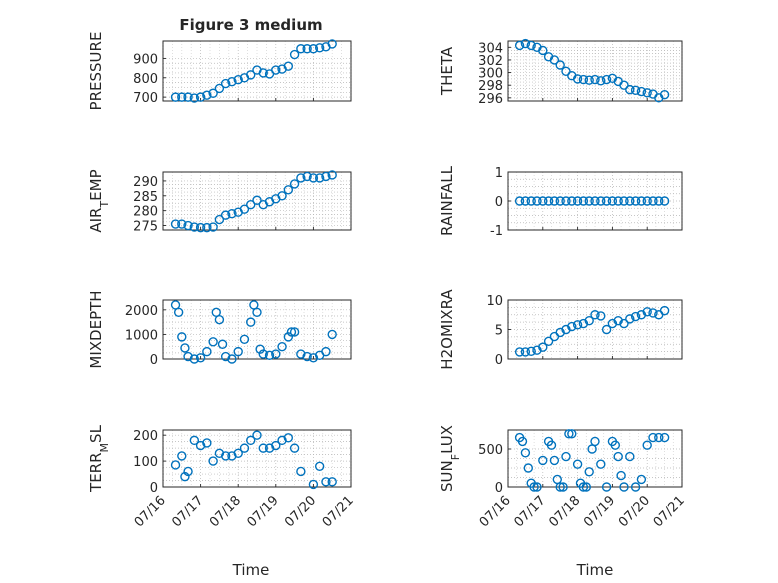 The width and height of the screenshot is (778, 583). Describe the element at coordinates (251, 570) in the screenshot. I see `x-axis-label-left: Time` at that location.